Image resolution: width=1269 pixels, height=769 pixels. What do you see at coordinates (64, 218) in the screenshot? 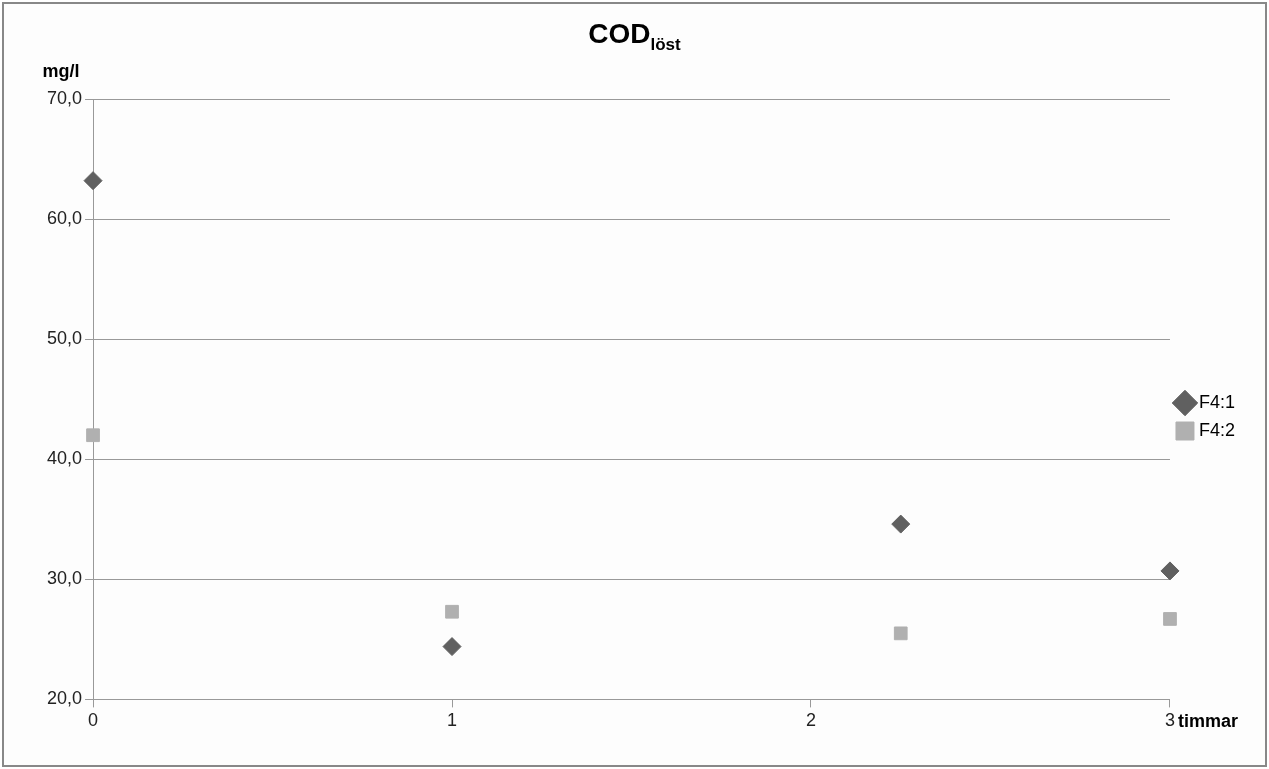
I see `y-tick-label: 60,0` at bounding box center [64, 218].